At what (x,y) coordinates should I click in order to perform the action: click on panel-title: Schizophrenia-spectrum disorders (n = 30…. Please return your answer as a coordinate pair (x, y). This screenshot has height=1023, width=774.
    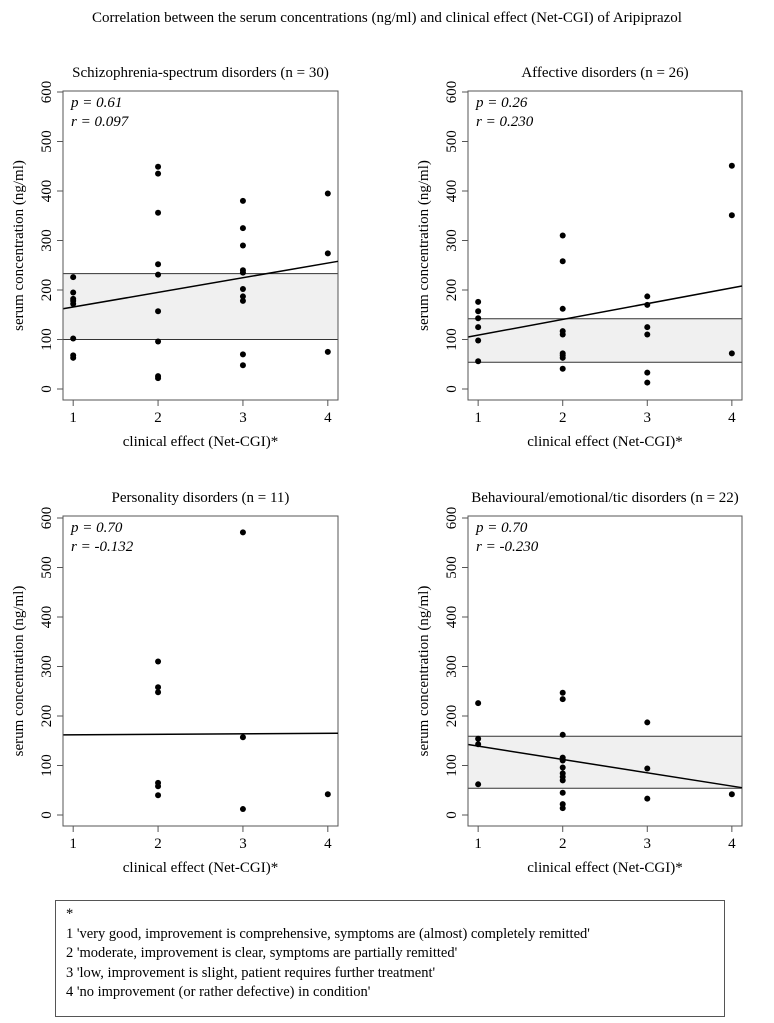
    Looking at the image, I should click on (200, 73).